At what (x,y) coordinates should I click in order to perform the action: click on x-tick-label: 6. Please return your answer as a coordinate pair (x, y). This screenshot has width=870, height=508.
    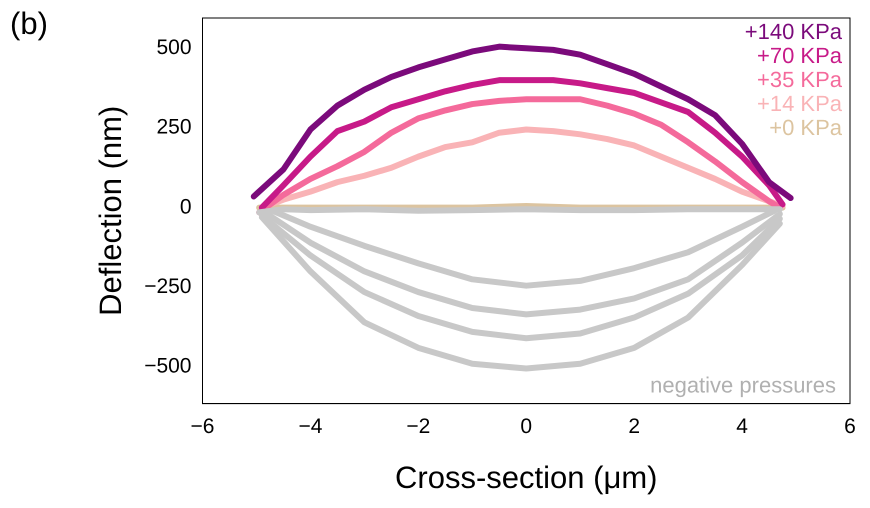
    Looking at the image, I should click on (850, 426).